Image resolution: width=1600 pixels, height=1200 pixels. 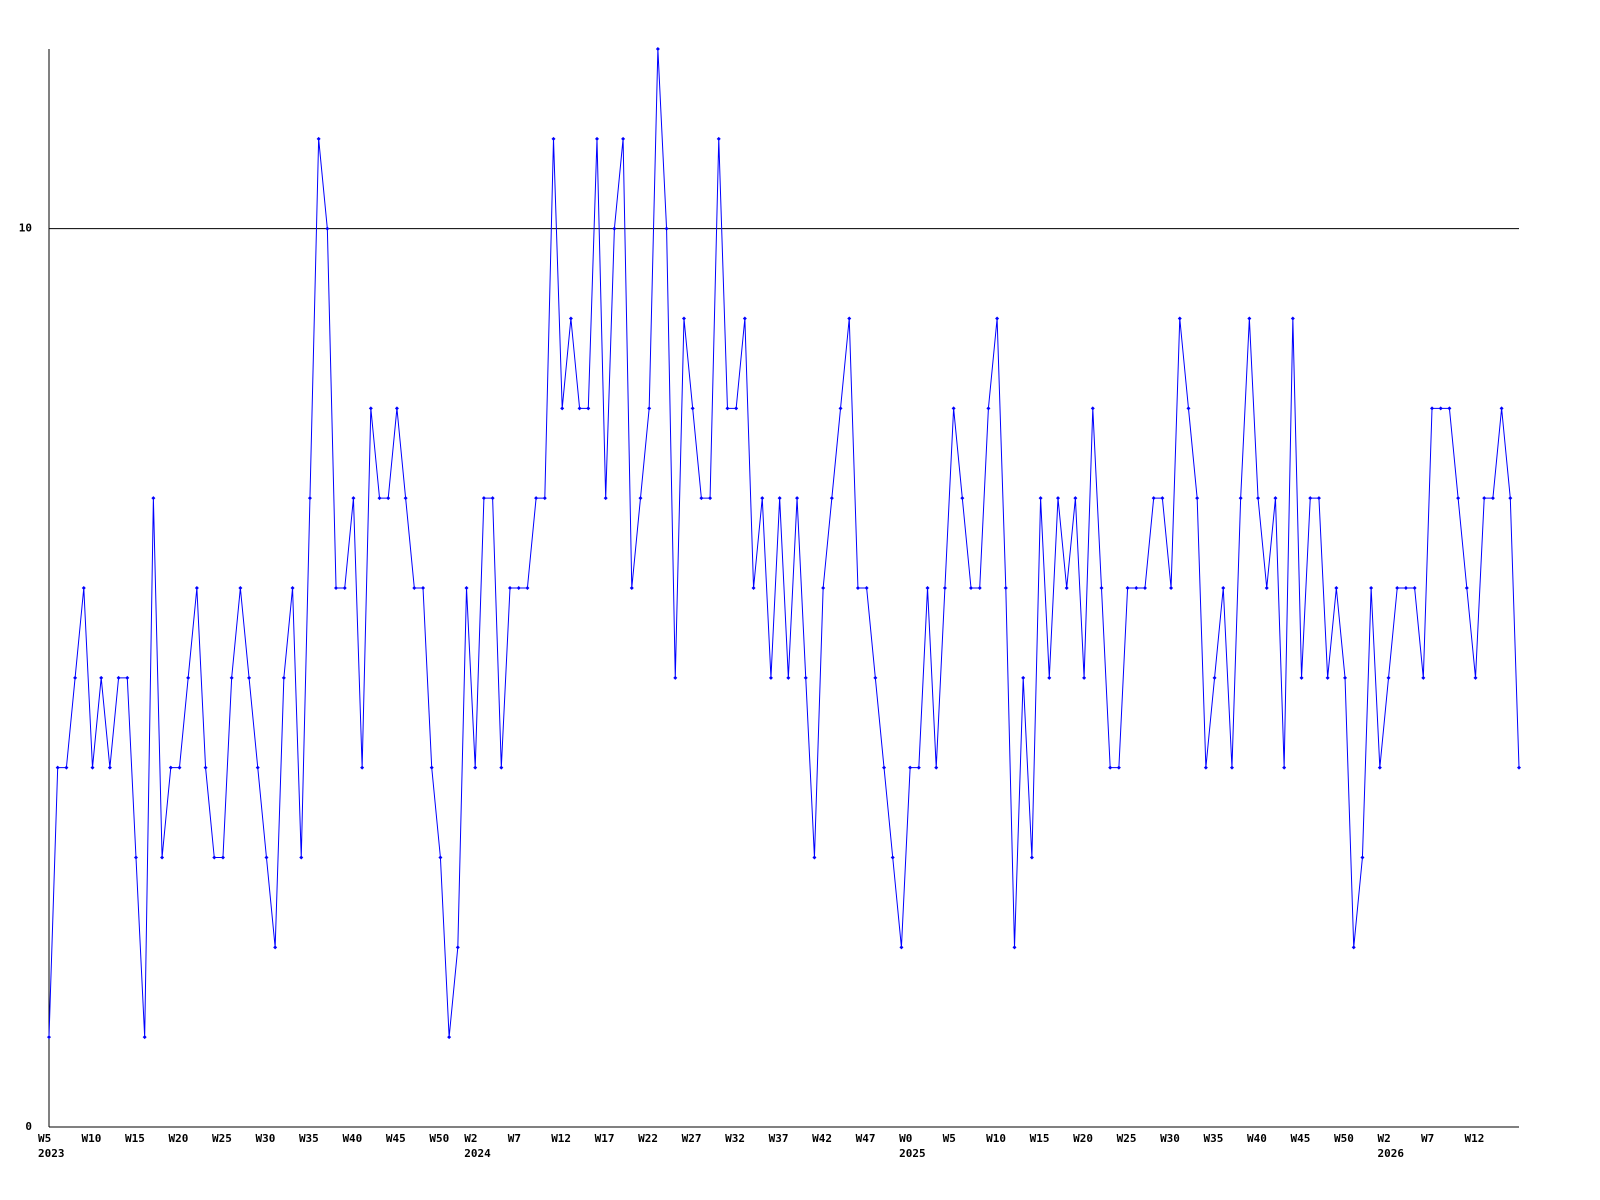 I want to click on x-tick-label: W47, so click(x=866, y=1138).